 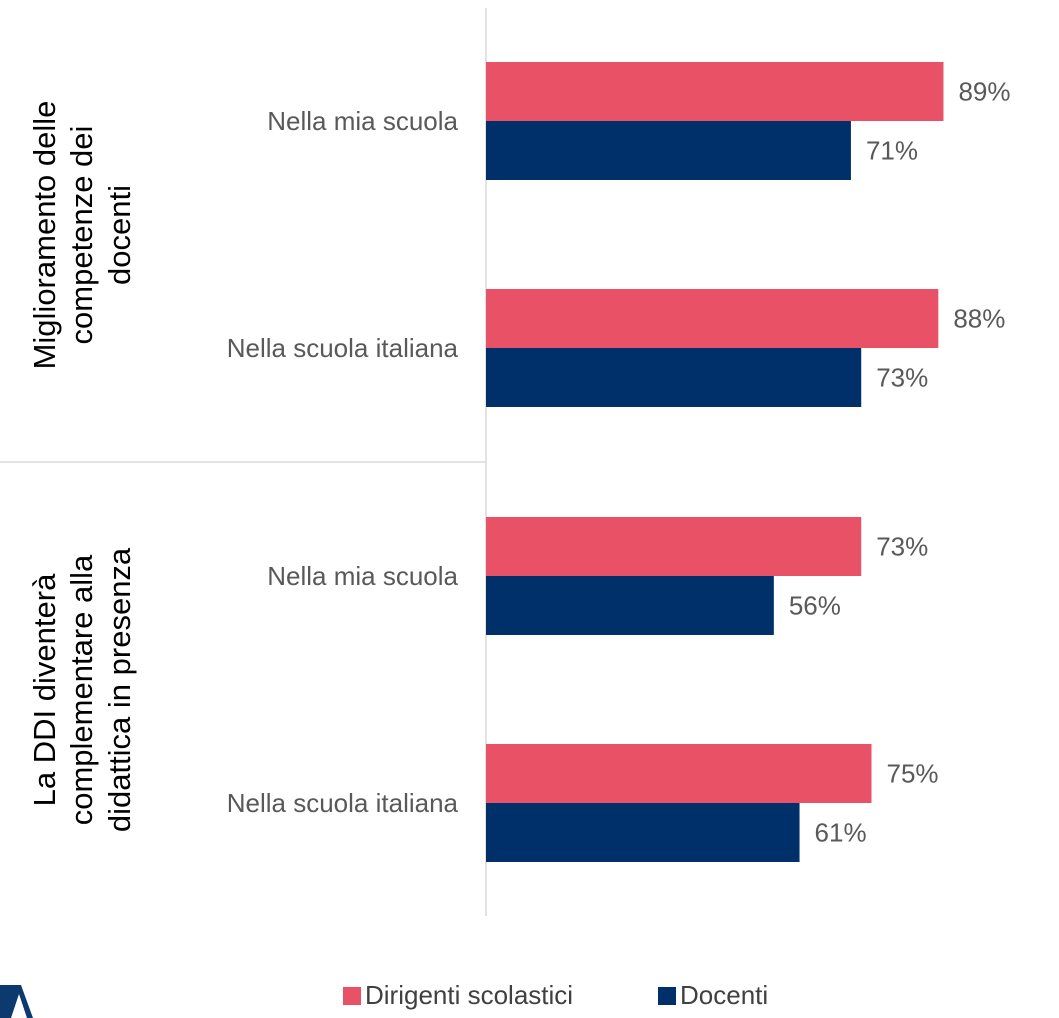 What do you see at coordinates (979, 319) in the screenshot?
I see `data-label: 88%` at bounding box center [979, 319].